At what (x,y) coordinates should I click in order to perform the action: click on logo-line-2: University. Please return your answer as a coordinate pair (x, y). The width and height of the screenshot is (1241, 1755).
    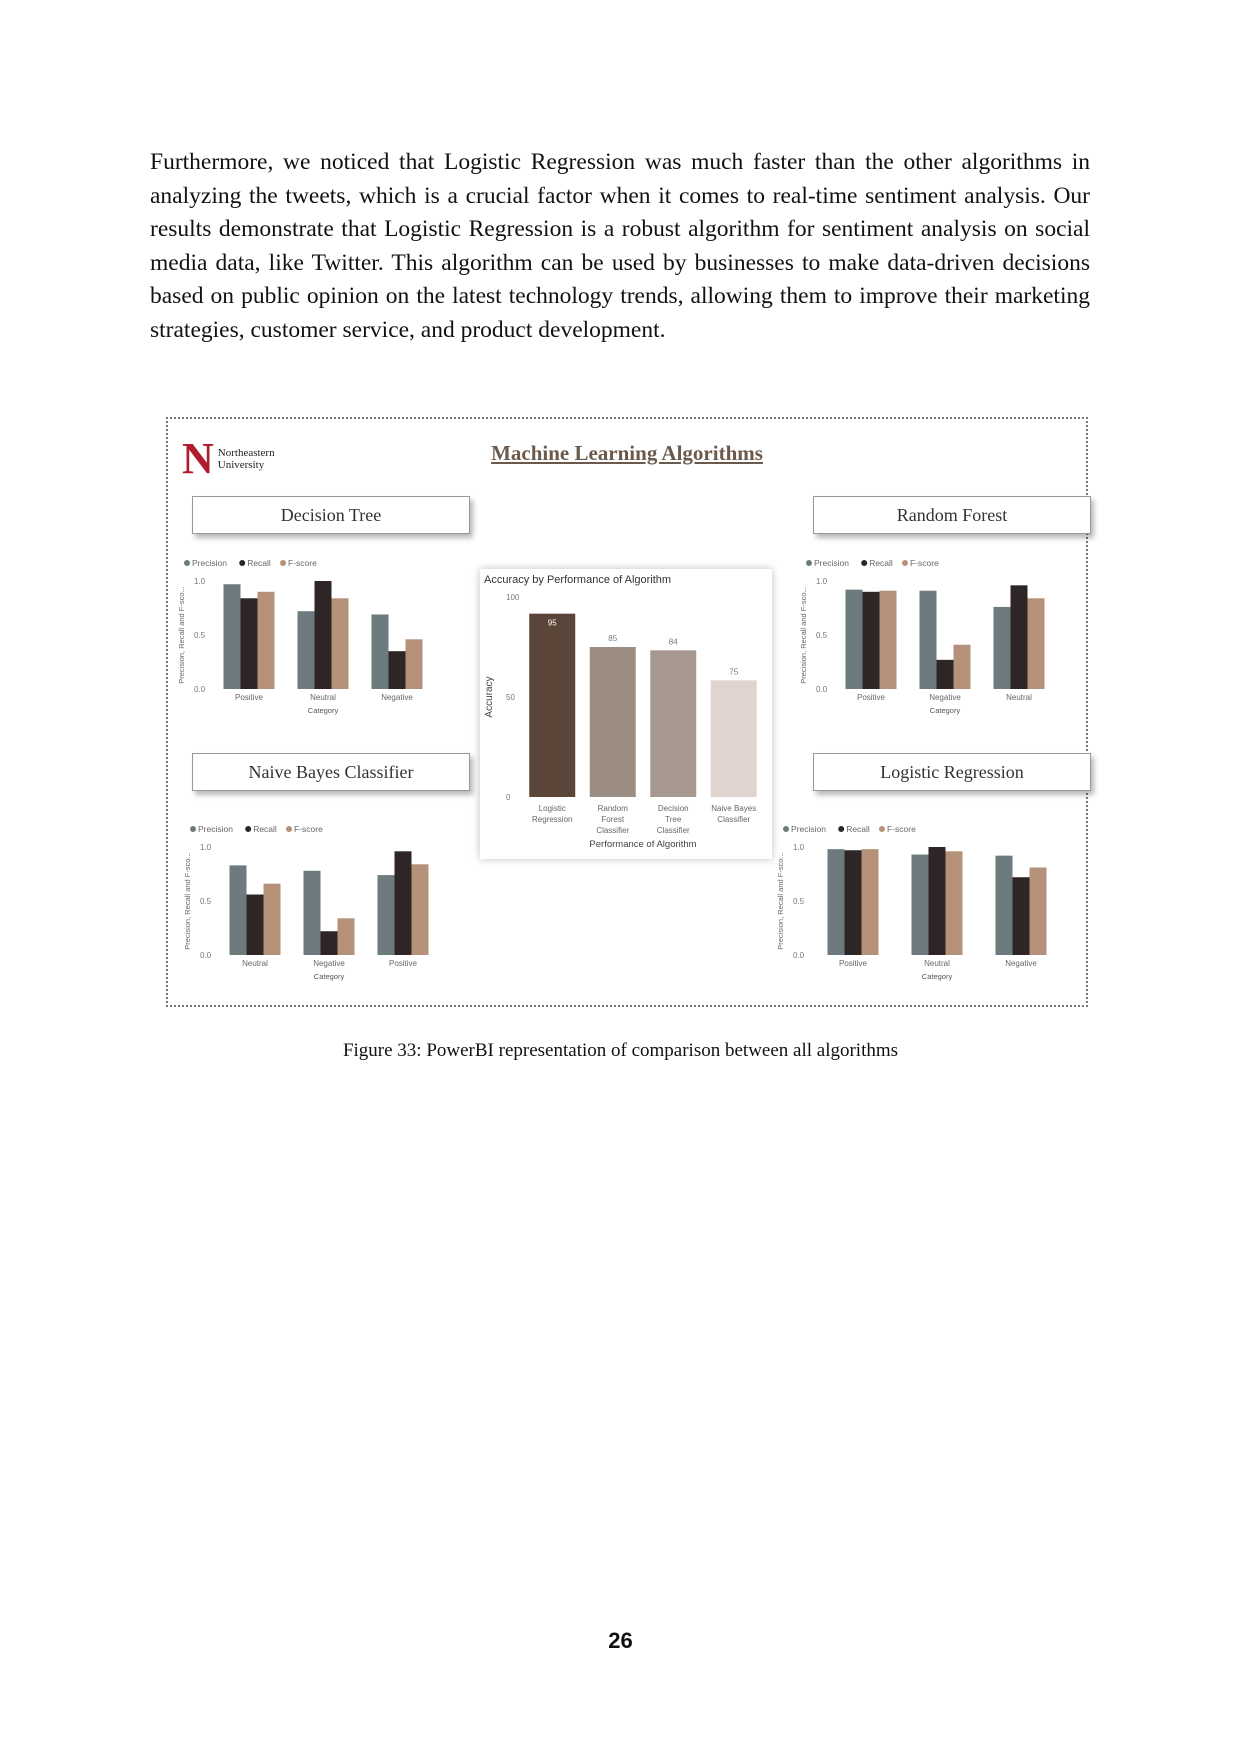
    Looking at the image, I should click on (241, 465).